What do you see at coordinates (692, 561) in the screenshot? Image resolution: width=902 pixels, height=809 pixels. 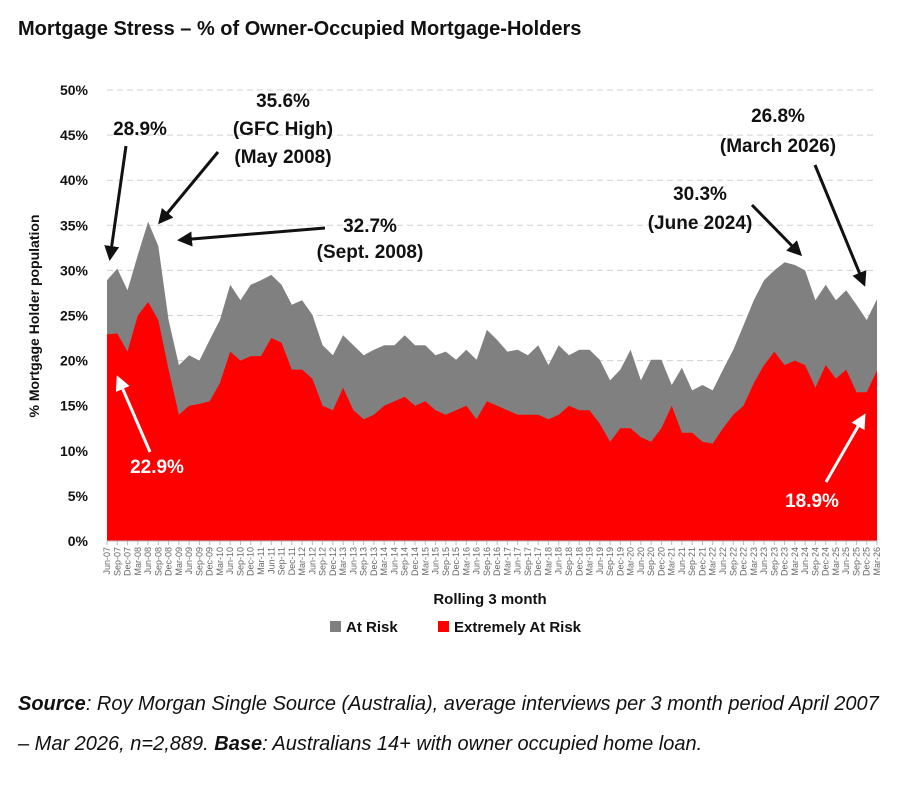 I see `x-tick-label: Sep-21` at bounding box center [692, 561].